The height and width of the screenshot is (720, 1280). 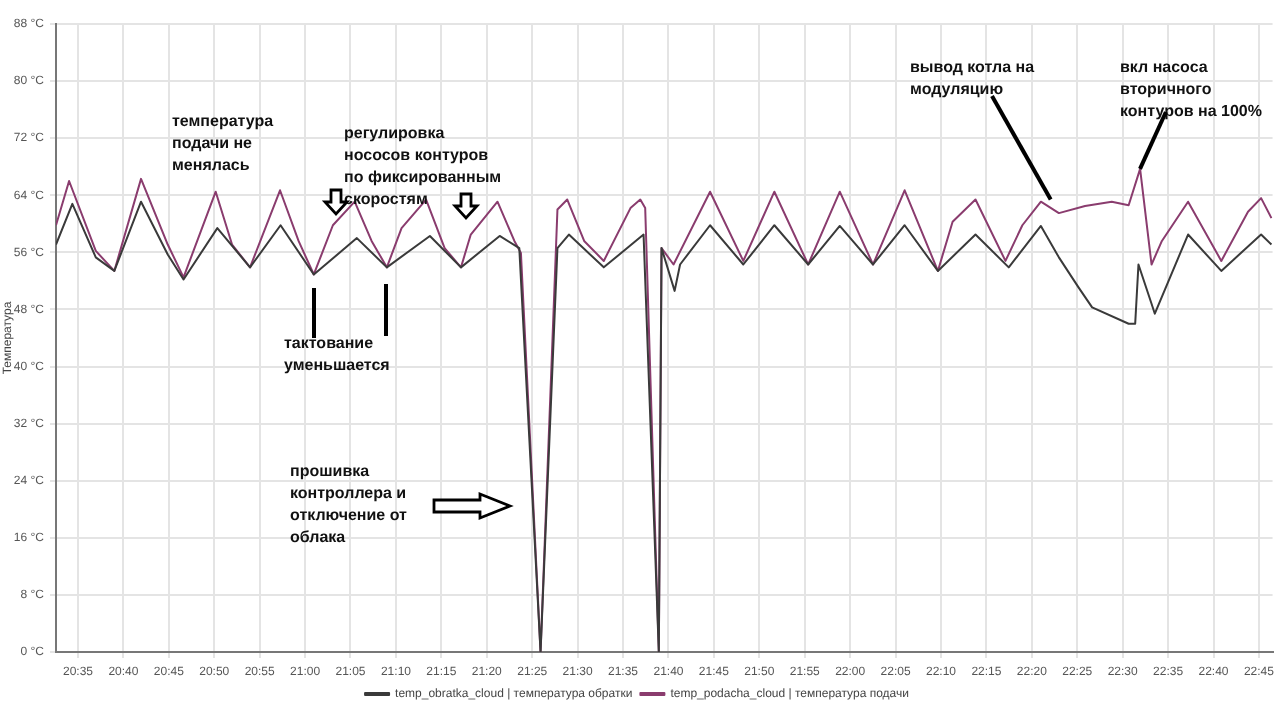 I want to click on annotation: регулировка нососов контуров по фиксированным скоростям, so click(x=423, y=166).